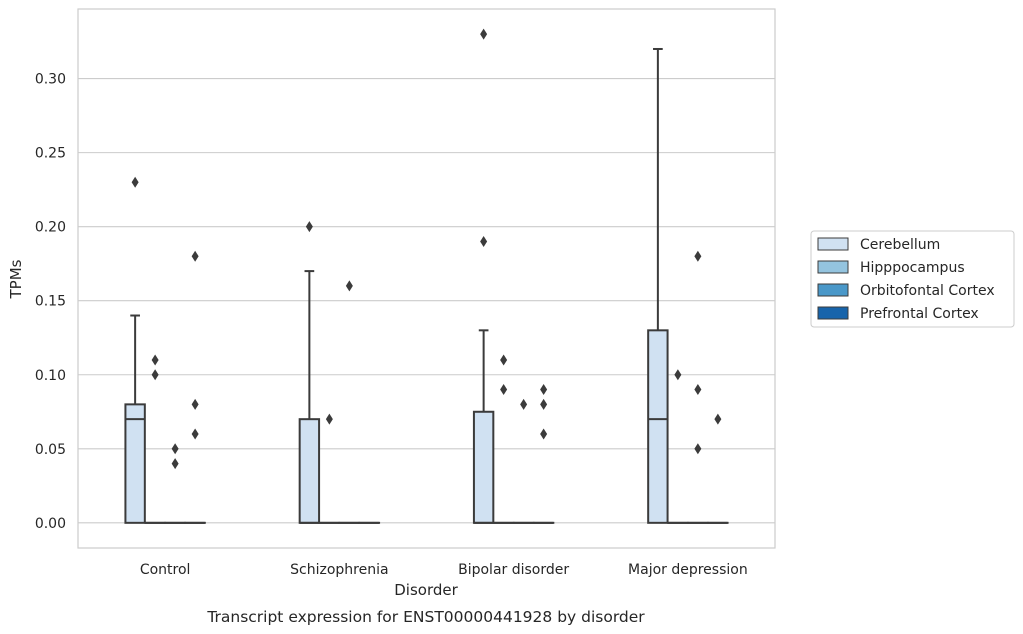 The width and height of the screenshot is (1023, 634). What do you see at coordinates (50, 80) in the screenshot?
I see `y-tick-label: 0.30` at bounding box center [50, 80].